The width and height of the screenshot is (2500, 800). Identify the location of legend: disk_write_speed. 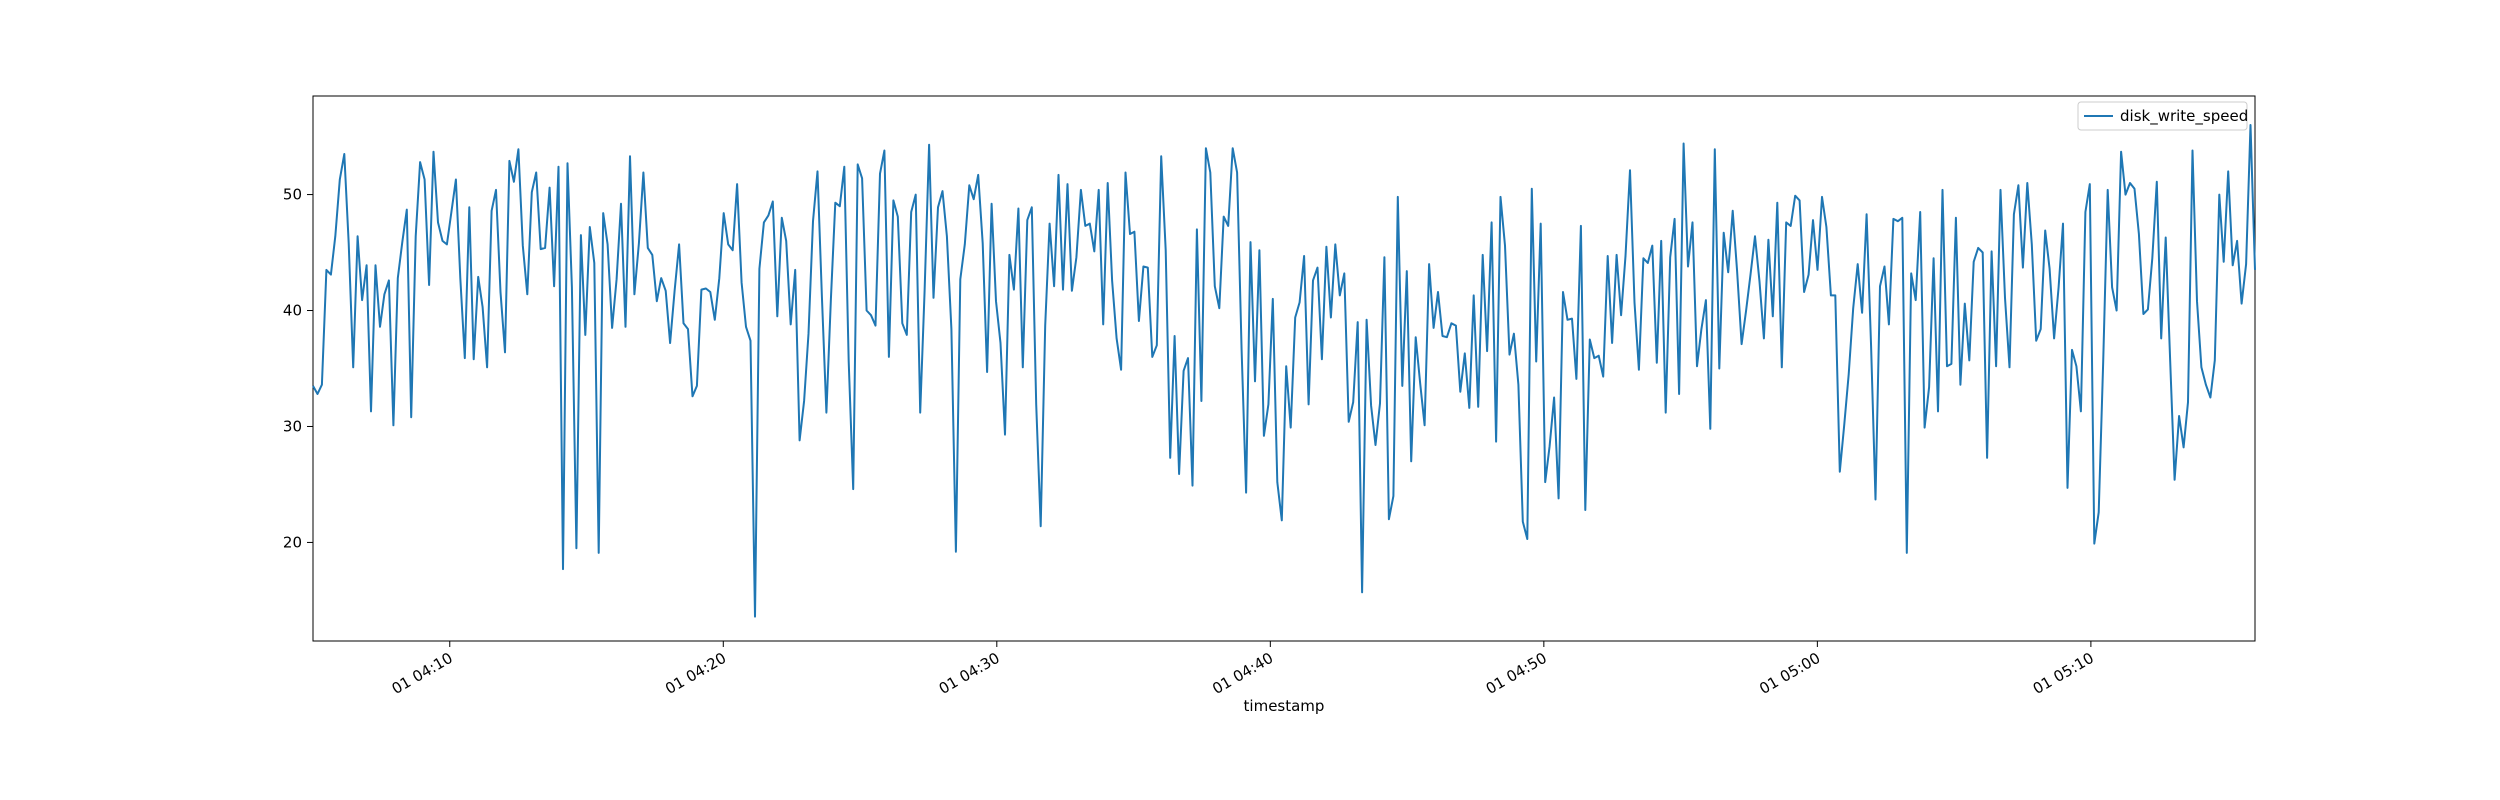
(2162, 116).